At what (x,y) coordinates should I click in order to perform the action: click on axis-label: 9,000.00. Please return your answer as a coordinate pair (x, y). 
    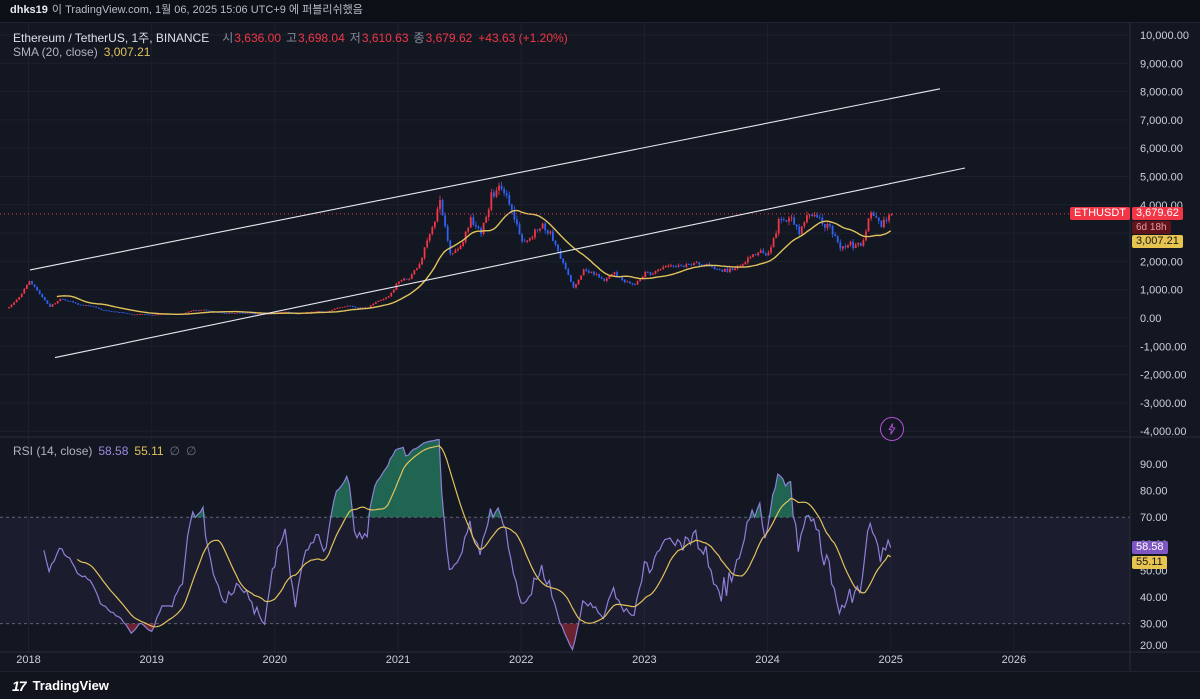
    Looking at the image, I should click on (1161, 64).